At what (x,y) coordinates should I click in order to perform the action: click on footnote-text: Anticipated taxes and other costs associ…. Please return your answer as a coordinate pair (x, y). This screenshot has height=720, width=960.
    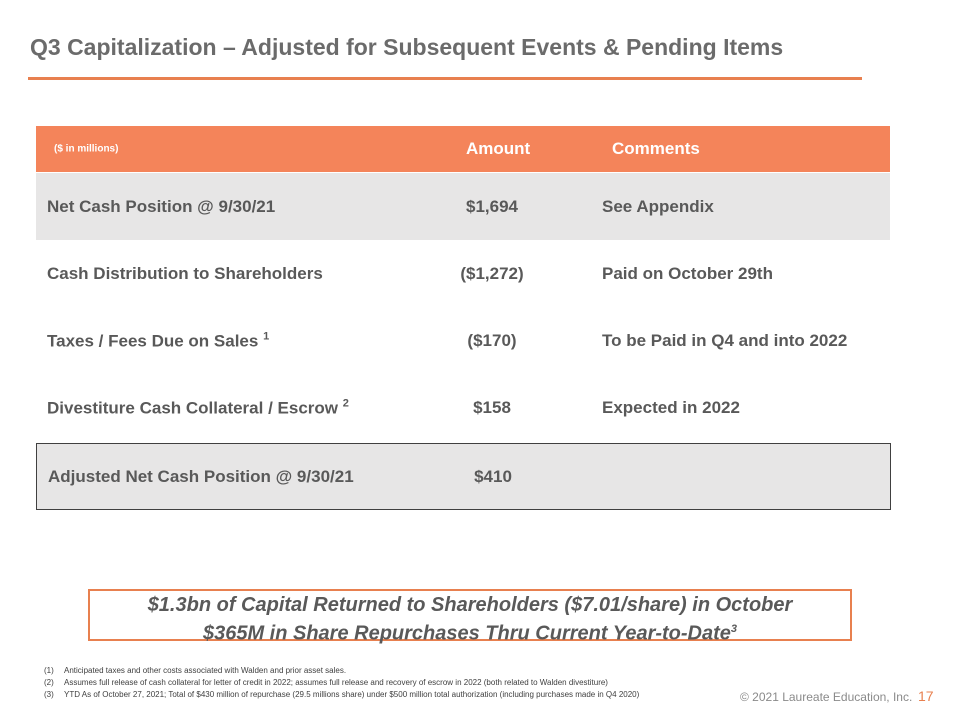
    Looking at the image, I should click on (205, 670).